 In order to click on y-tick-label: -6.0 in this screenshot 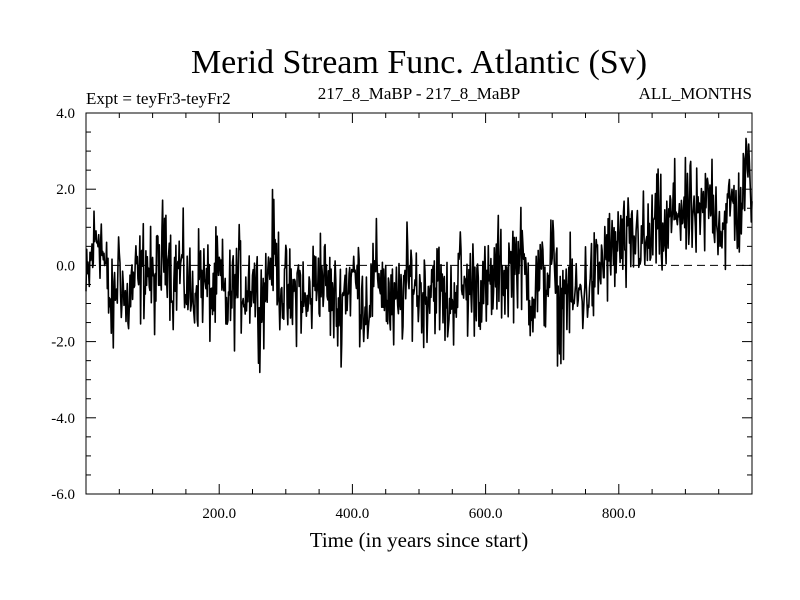, I will do `click(63, 495)`.